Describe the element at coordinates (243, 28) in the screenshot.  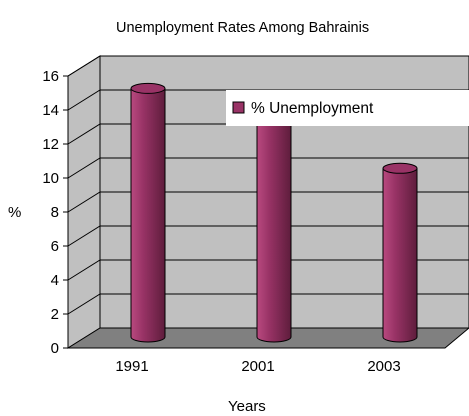
I see `chart-title: Unemployment Rates Among Bahrainis` at that location.